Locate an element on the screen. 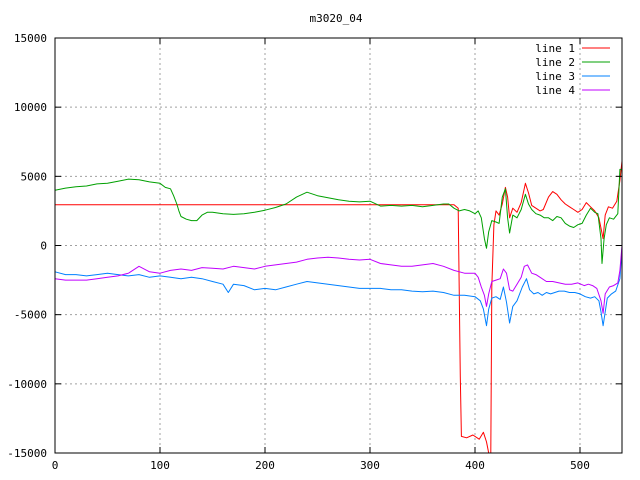 The height and width of the screenshot is (480, 640). x-tick-label: 400 is located at coordinates (475, 465).